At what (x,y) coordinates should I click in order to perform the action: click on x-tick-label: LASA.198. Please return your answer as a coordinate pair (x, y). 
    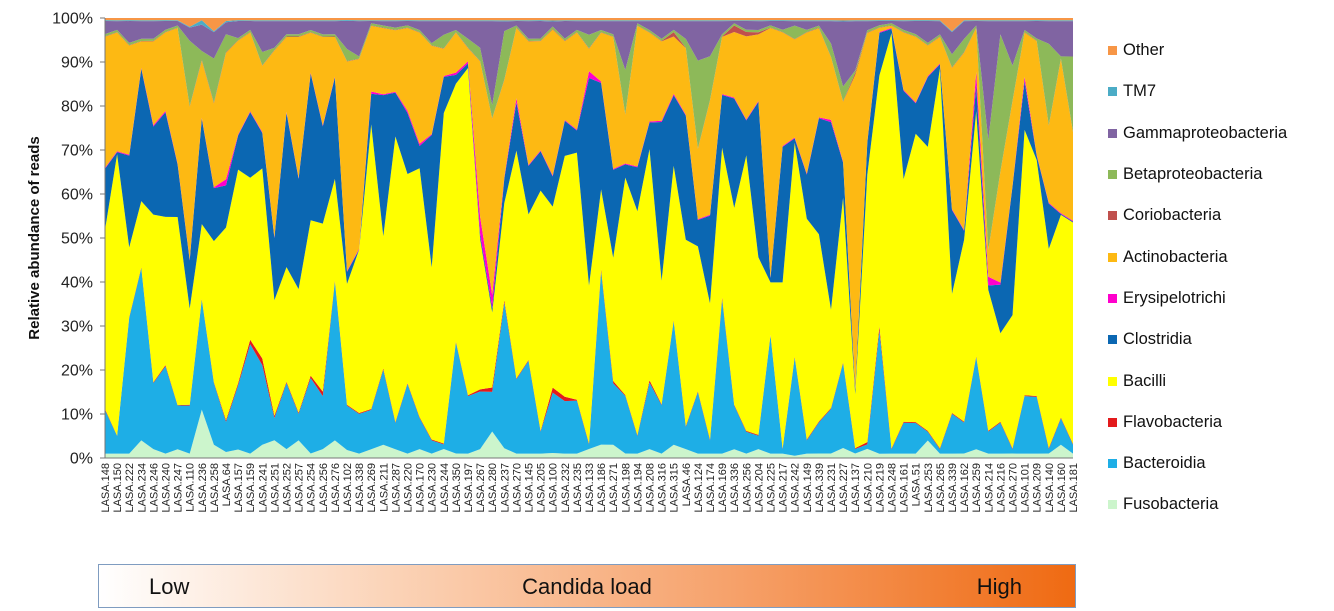
    Looking at the image, I should click on (626, 488).